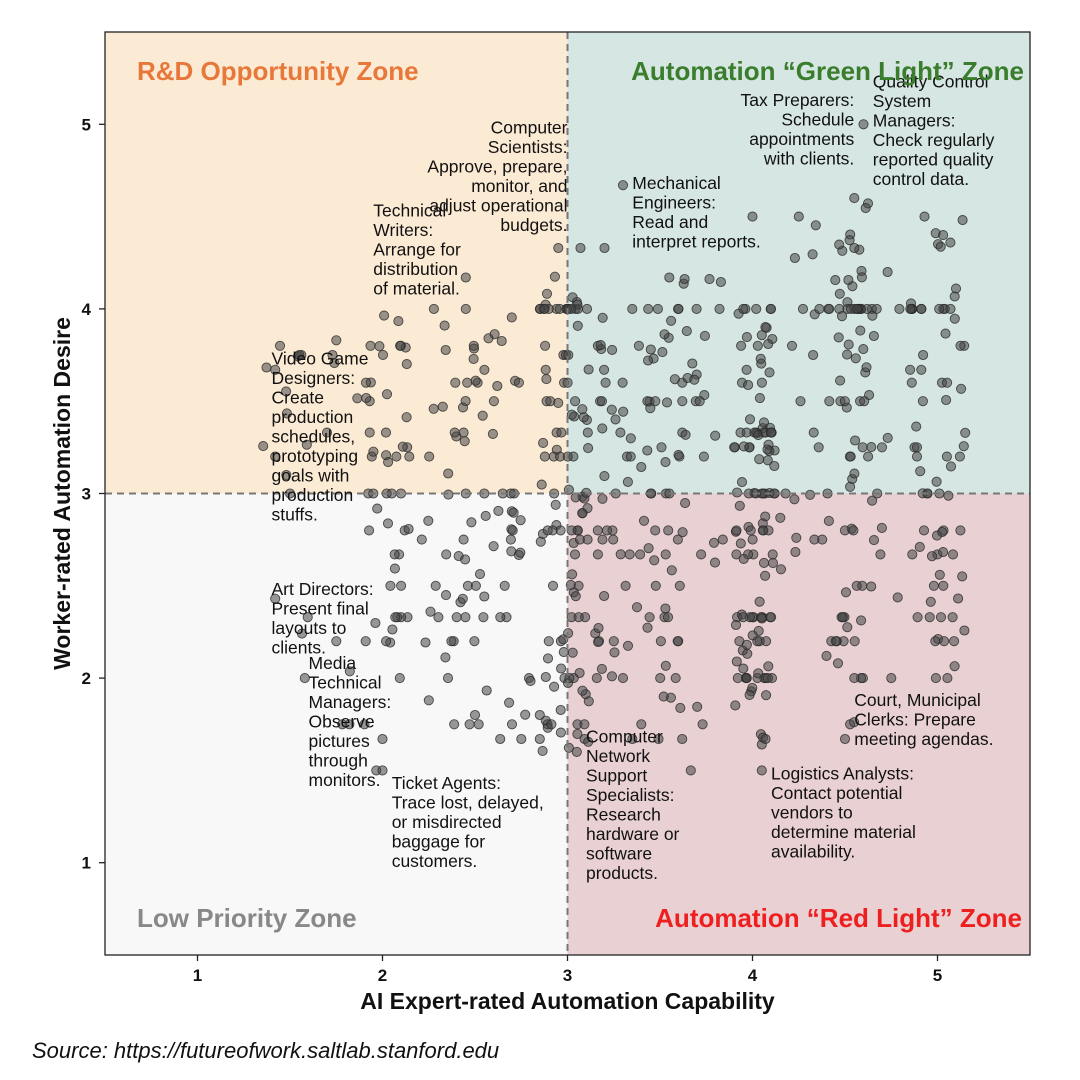 The width and height of the screenshot is (1080, 1080). Describe the element at coordinates (446, 783) in the screenshot. I see `annotation-line: Ticket Agents:` at that location.